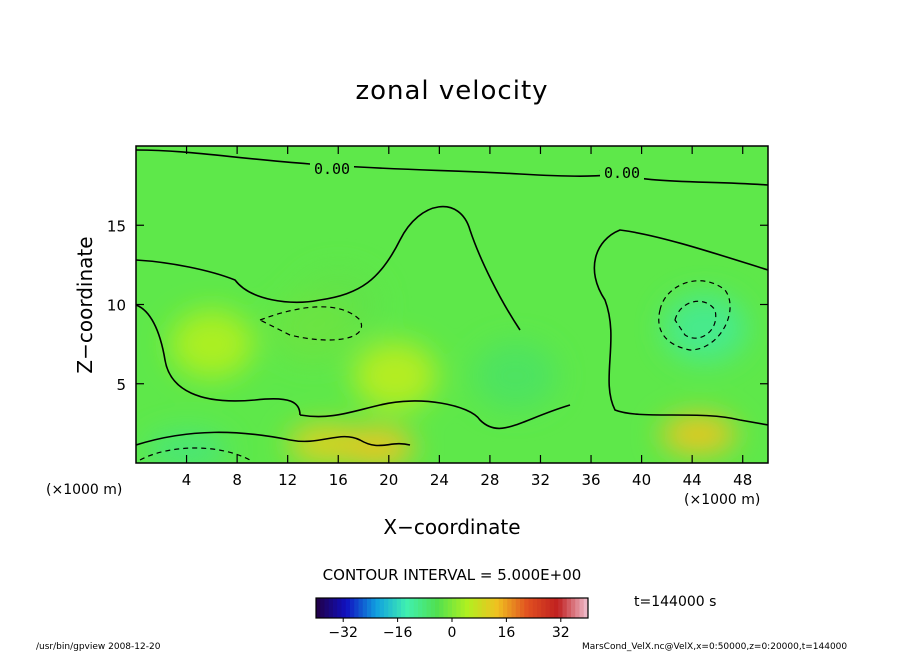 The width and height of the screenshot is (904, 654). Describe the element at coordinates (237, 480) in the screenshot. I see `x-tick-label-8: 8` at that location.